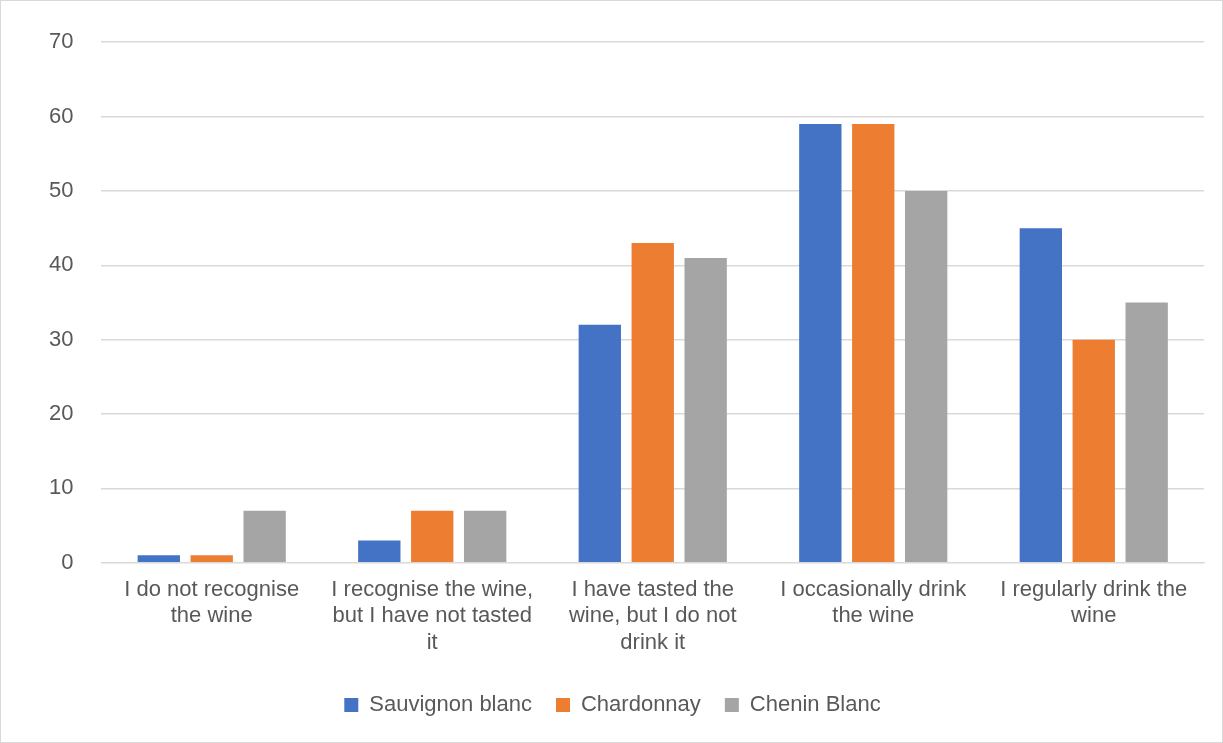  Describe the element at coordinates (640, 704) in the screenshot. I see `legend-label: Chardonnay` at that location.